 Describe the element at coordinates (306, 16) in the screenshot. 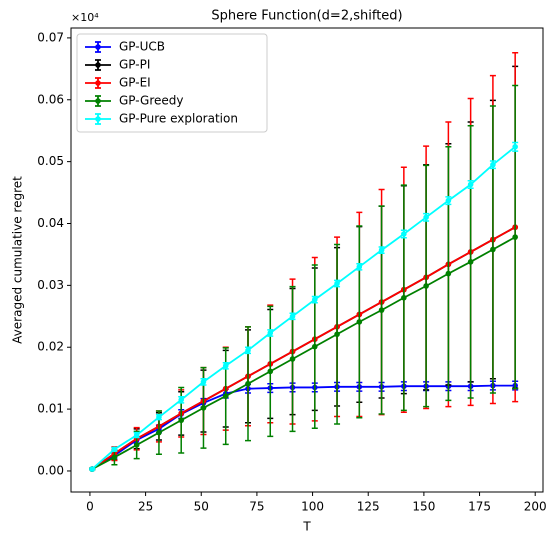

I see `chart-title: Sphere Function(d=2,shifted)` at that location.